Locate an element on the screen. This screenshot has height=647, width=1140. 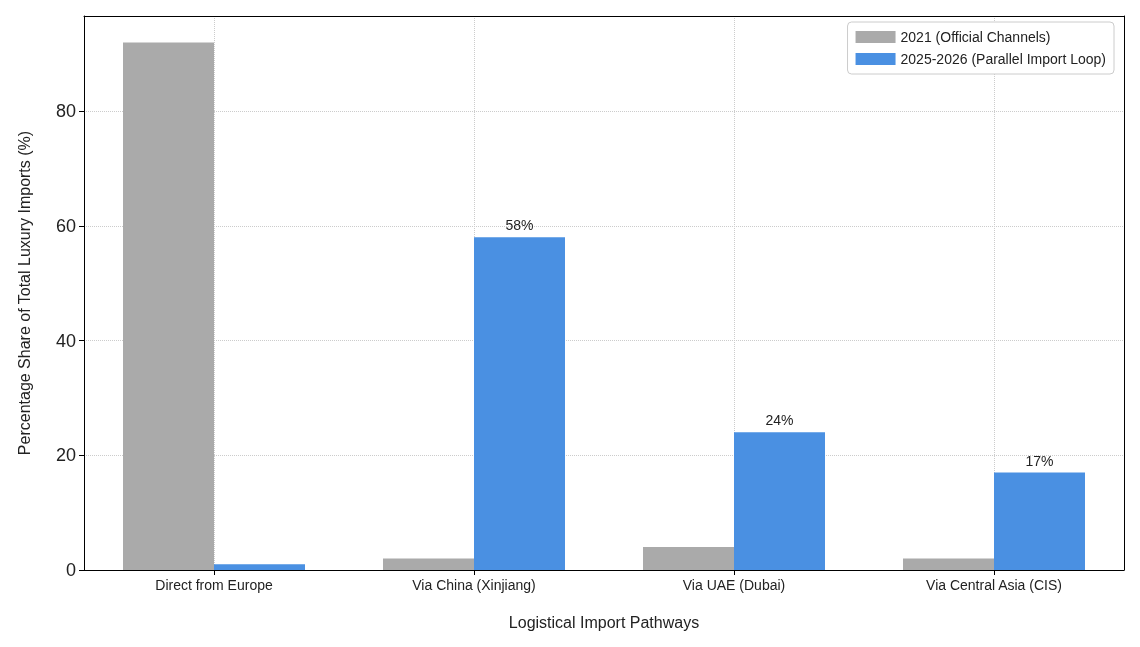
data-label: 58% is located at coordinates (519, 225).